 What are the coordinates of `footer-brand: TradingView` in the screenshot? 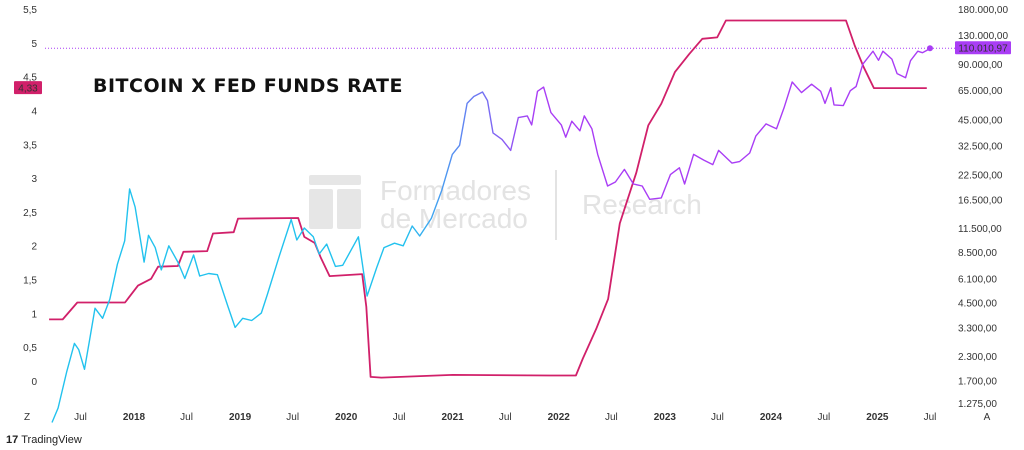 It's located at (51, 440).